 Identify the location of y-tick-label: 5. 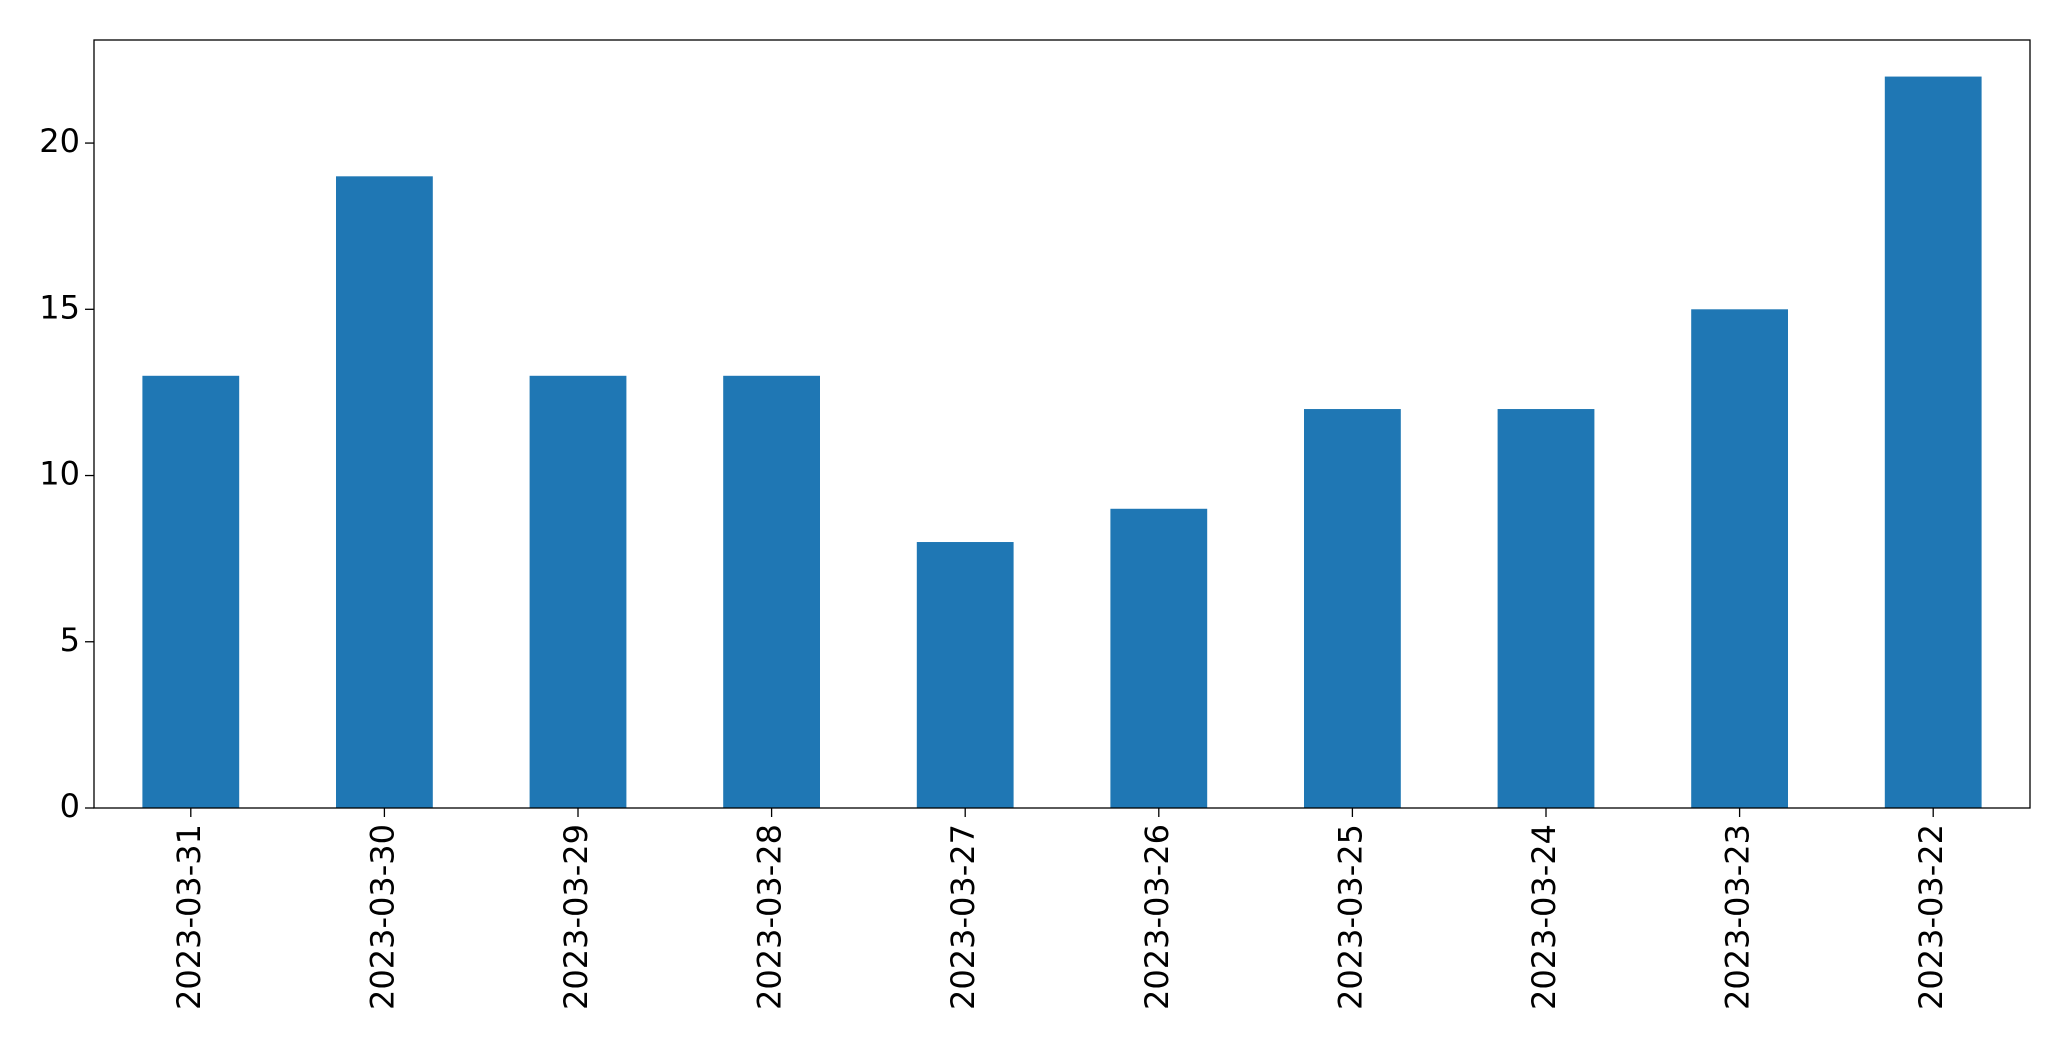
(70, 640).